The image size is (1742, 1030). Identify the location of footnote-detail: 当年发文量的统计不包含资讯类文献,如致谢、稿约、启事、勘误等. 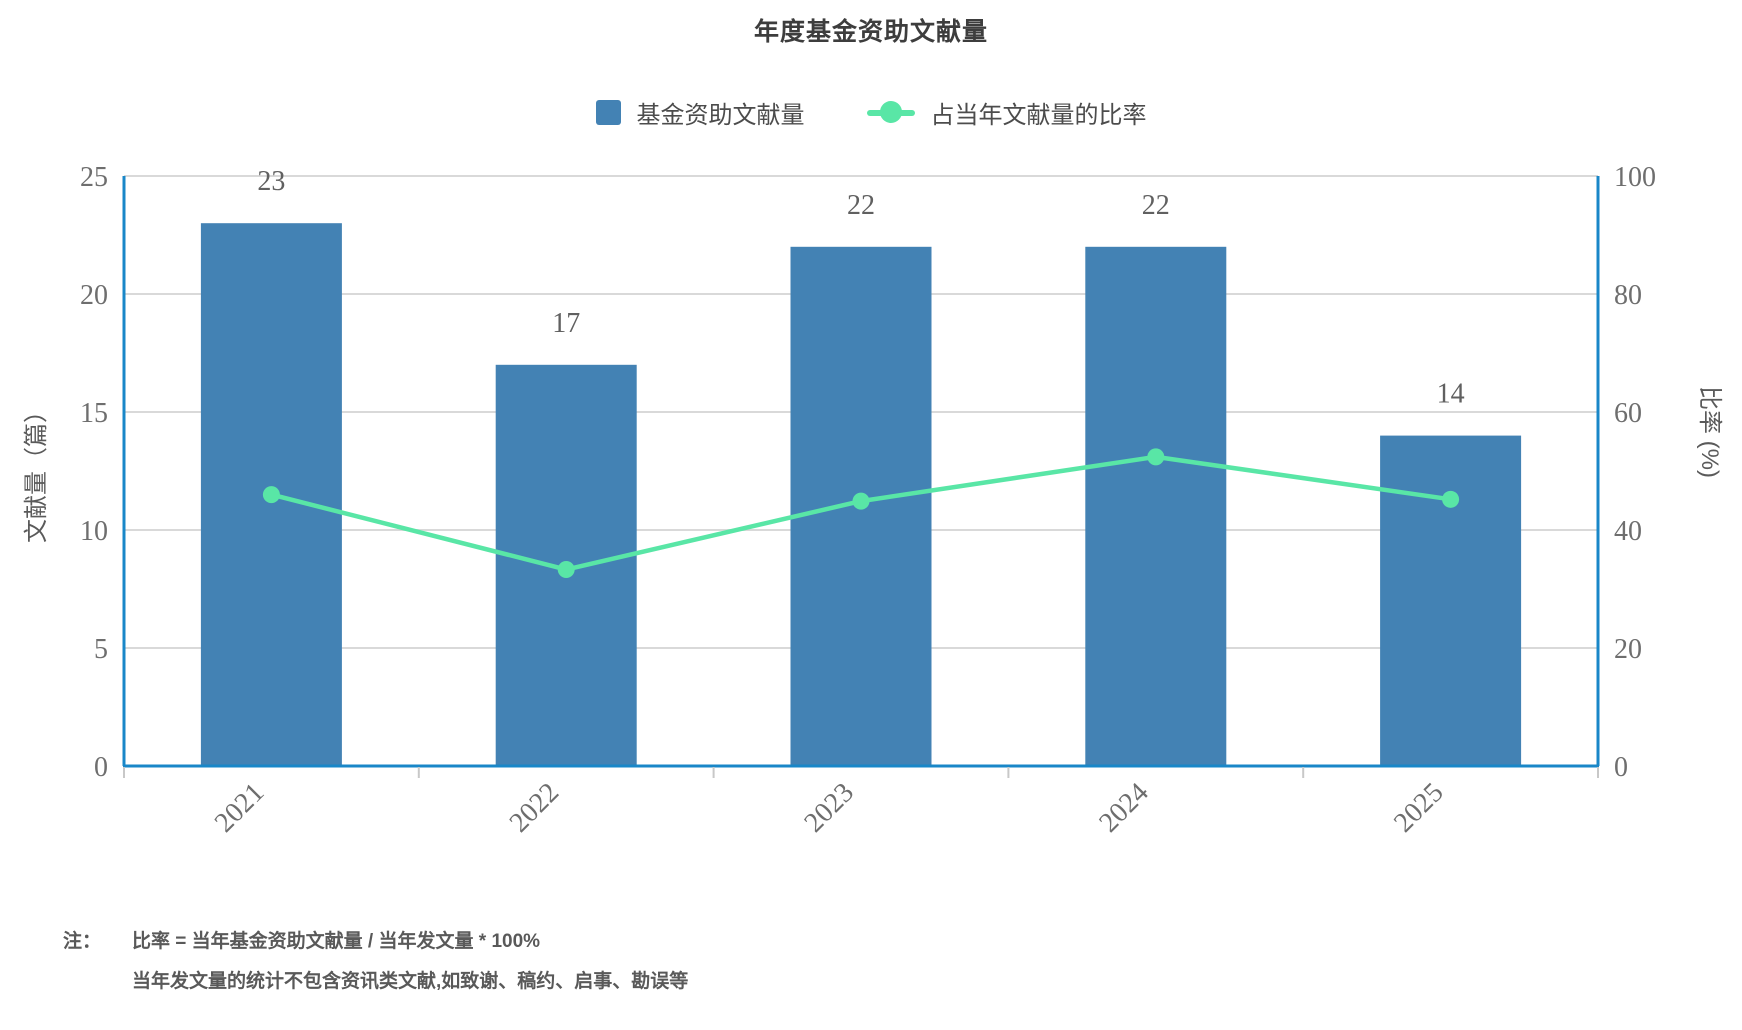
(410, 981).